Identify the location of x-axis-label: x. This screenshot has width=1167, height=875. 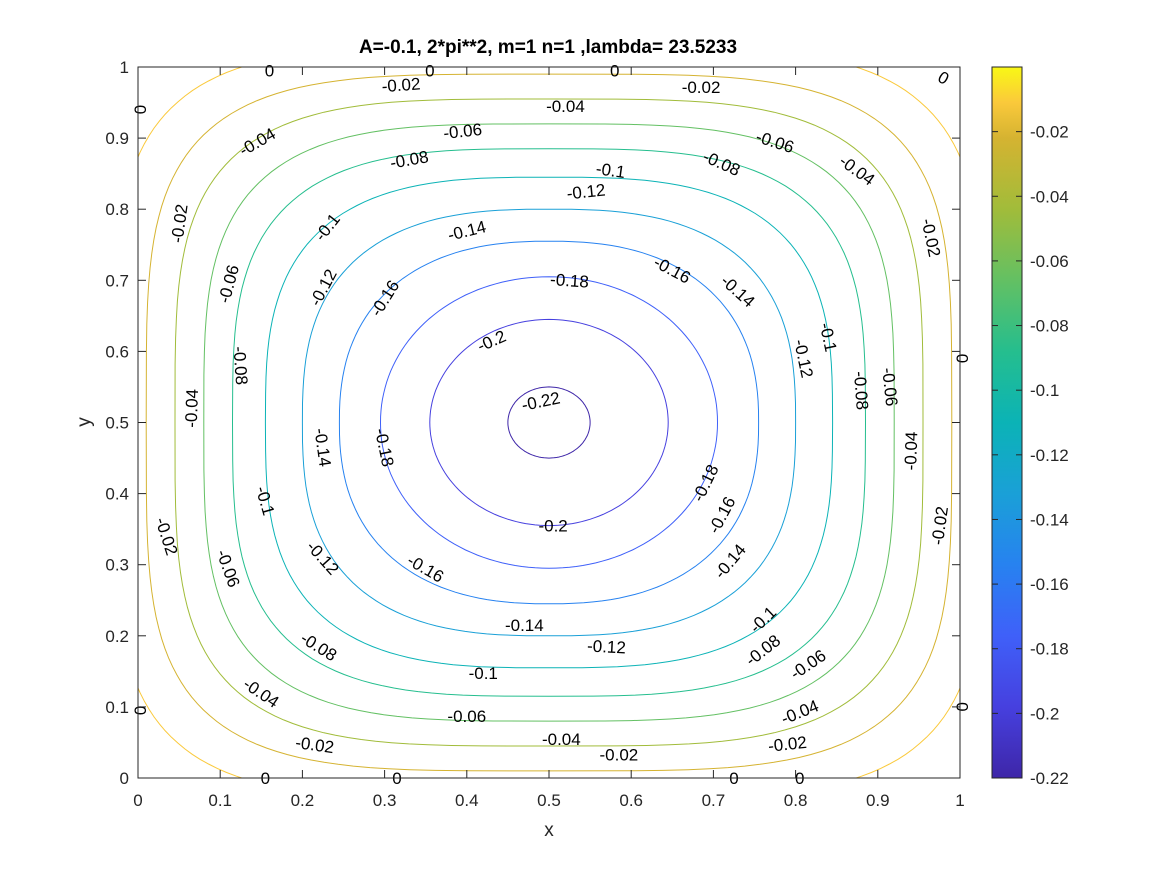
(549, 830).